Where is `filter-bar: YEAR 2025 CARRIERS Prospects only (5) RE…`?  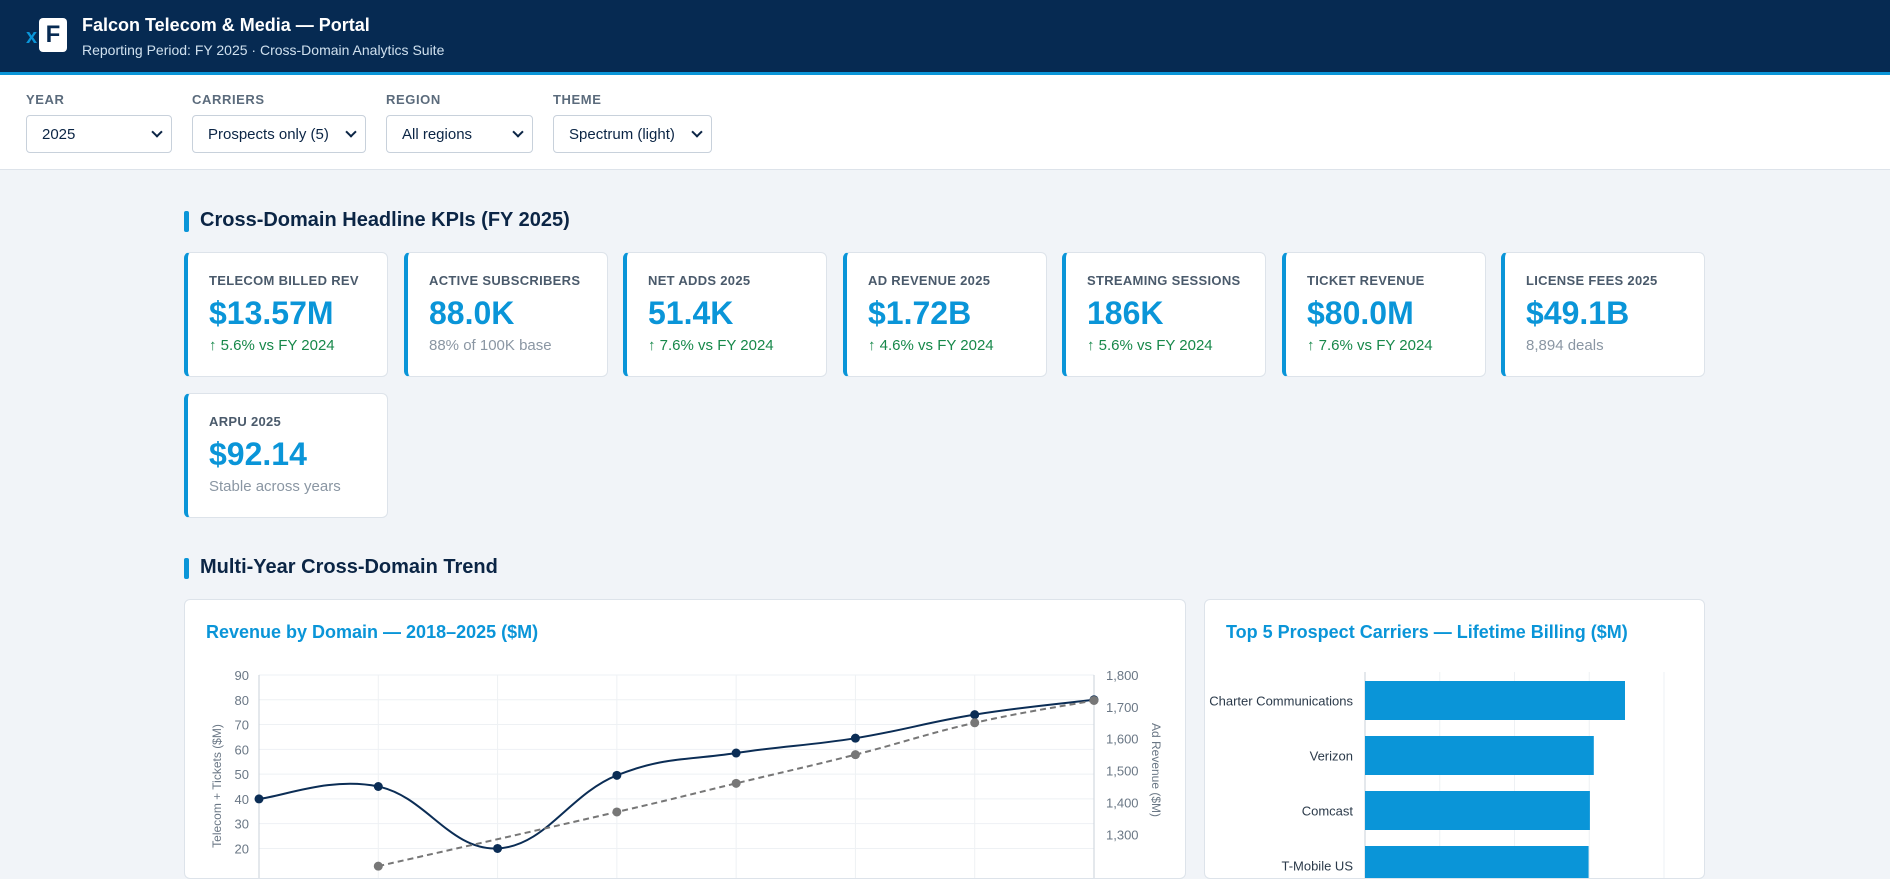
filter-bar: YEAR 2025 CARRIERS Prospects only (5) RE… is located at coordinates (945, 122).